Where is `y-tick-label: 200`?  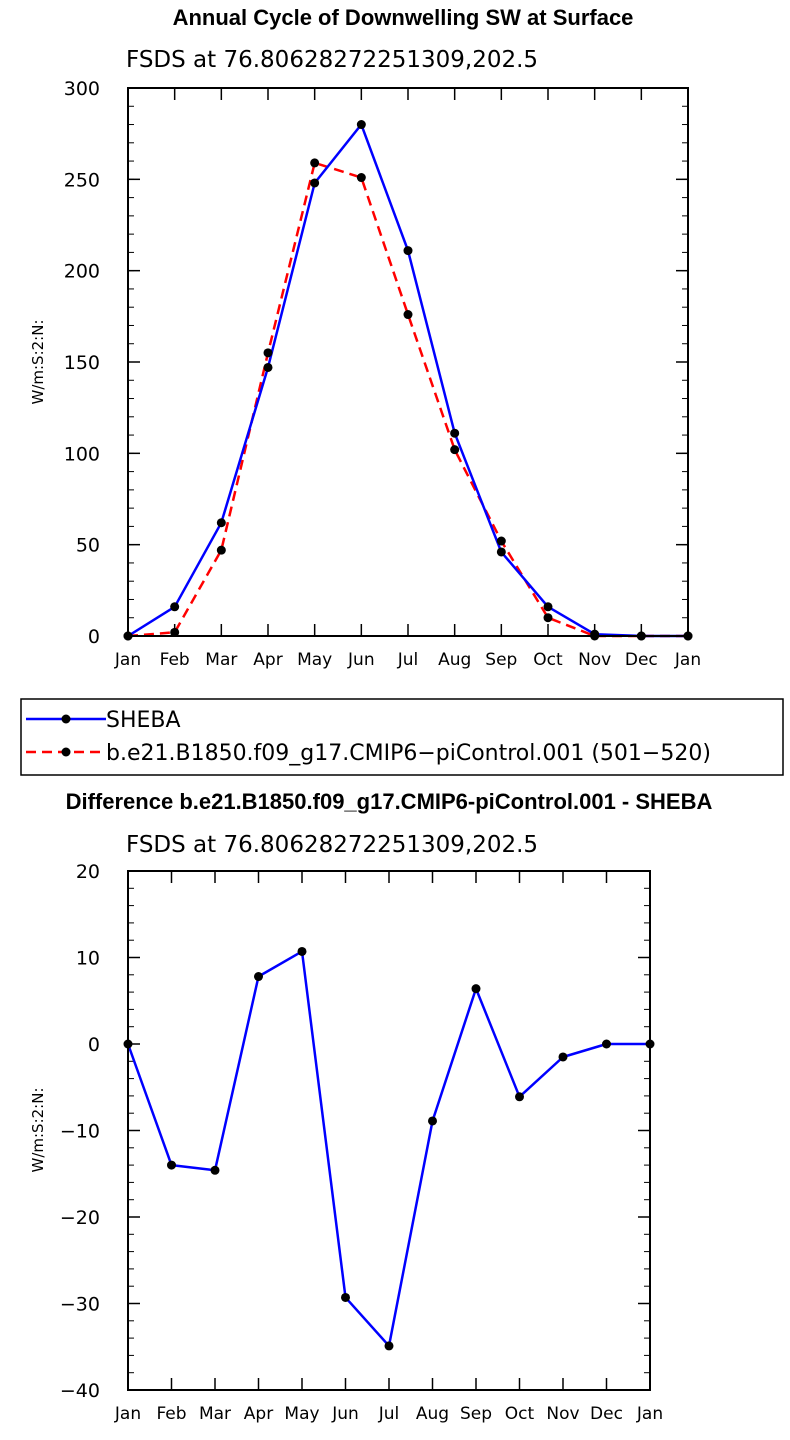
y-tick-label: 200 is located at coordinates (82, 272).